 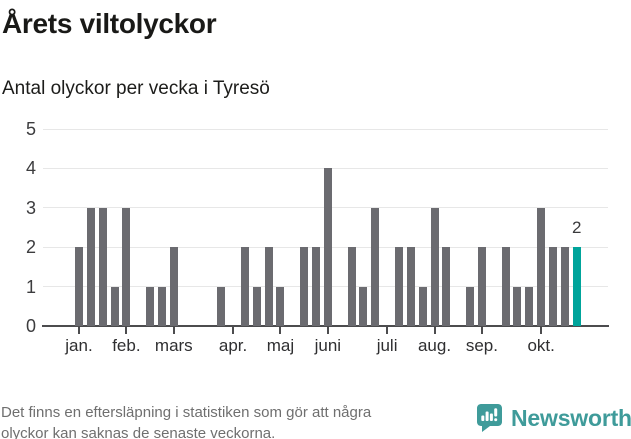 I want to click on last-bar-value-label: 2, so click(x=576, y=228).